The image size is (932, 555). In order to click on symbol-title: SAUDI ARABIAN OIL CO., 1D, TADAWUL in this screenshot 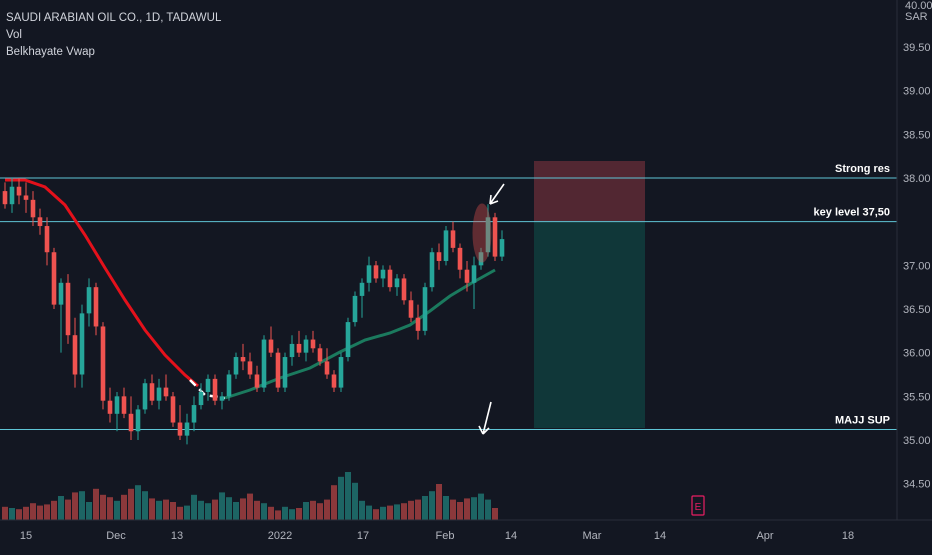, I will do `click(114, 18)`.